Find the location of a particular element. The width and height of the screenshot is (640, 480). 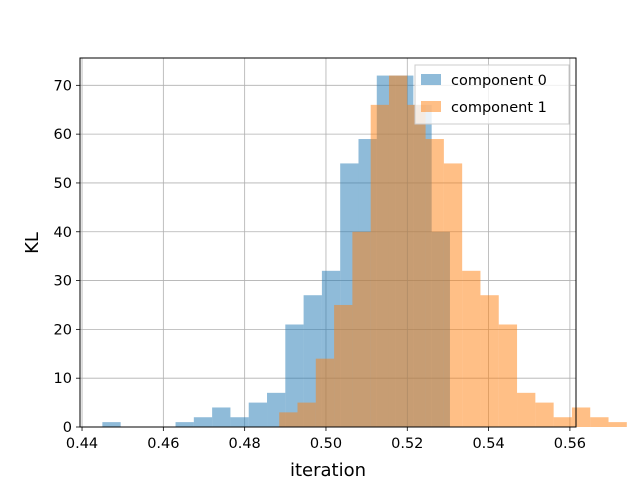

x-tick-label: 0.54 is located at coordinates (488, 444).